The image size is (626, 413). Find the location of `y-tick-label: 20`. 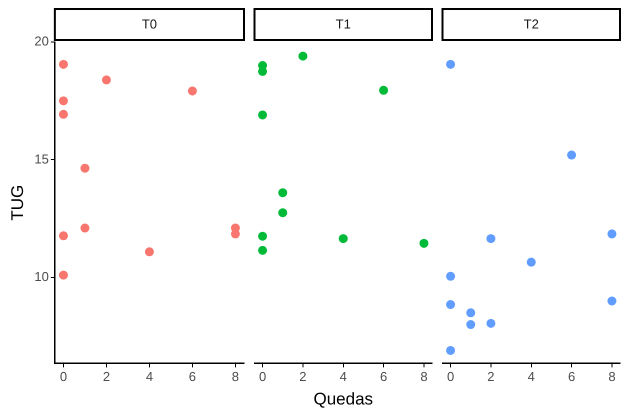

y-tick-label: 20 is located at coordinates (41, 41).